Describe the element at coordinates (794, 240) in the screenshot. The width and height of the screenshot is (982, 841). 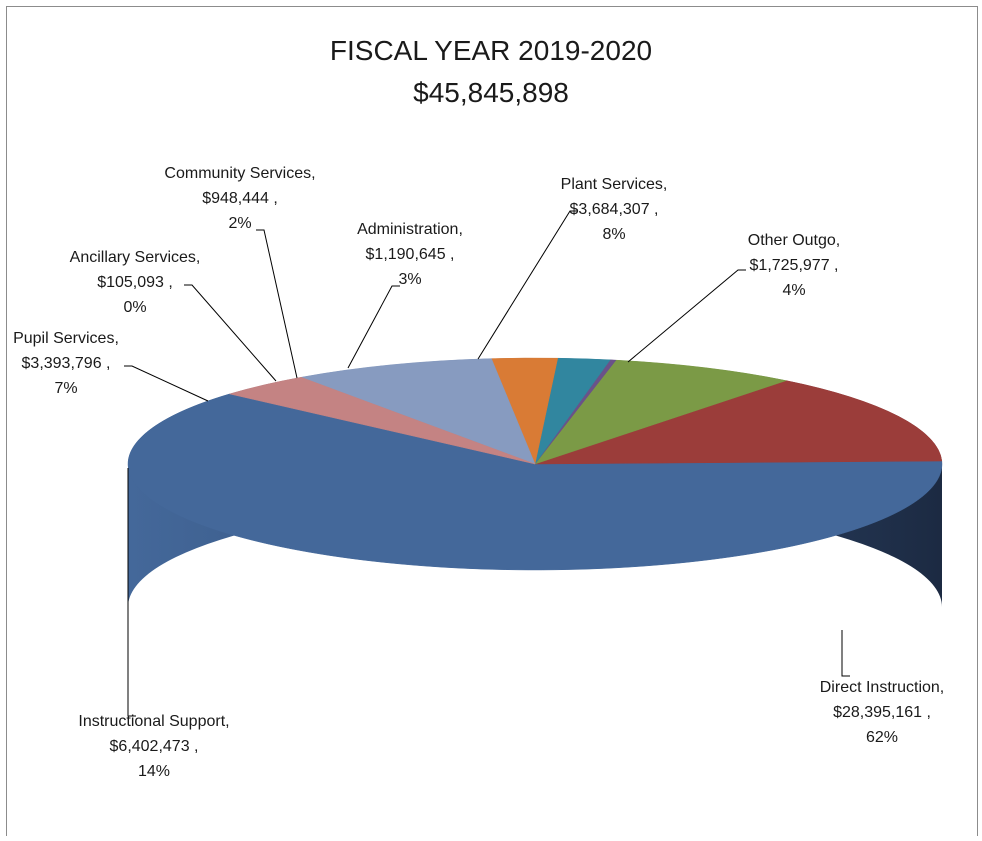
I see `data-label-name: Other Outgo,` at that location.